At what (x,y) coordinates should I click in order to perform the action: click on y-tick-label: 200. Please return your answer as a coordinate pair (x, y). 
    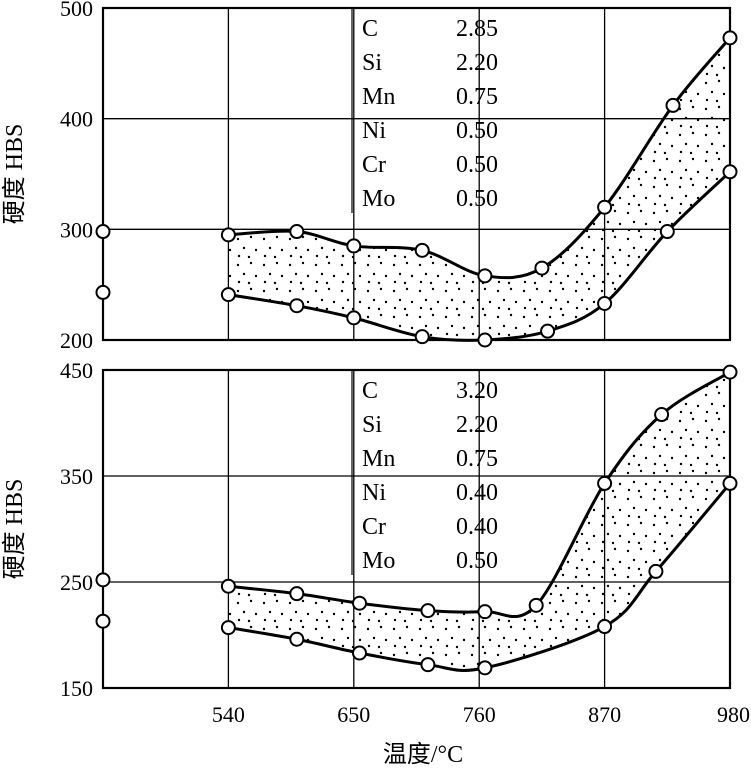
    Looking at the image, I should click on (76, 340).